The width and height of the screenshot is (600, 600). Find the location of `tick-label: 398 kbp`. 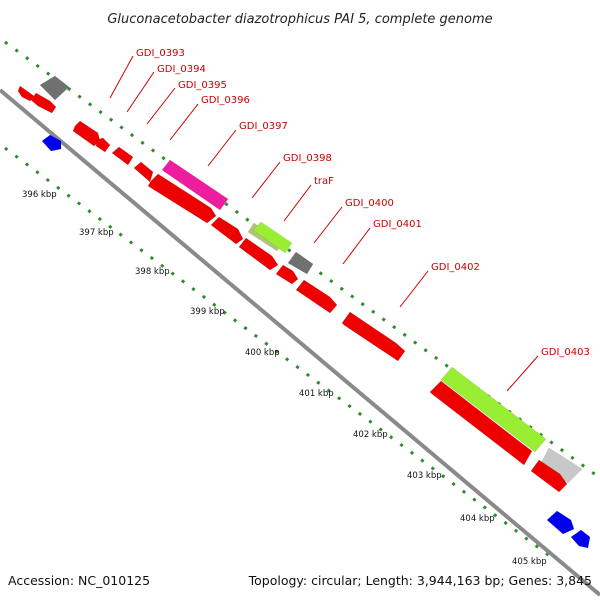

tick-label: 398 kbp is located at coordinates (152, 272).